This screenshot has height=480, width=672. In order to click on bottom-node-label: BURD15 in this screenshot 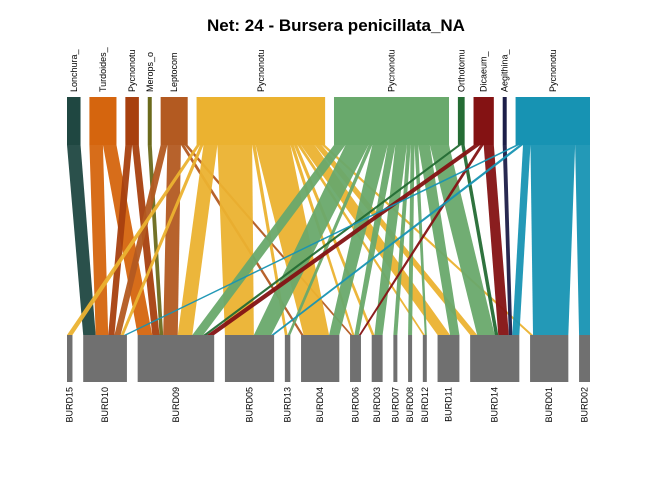, I will do `click(70, 405)`.